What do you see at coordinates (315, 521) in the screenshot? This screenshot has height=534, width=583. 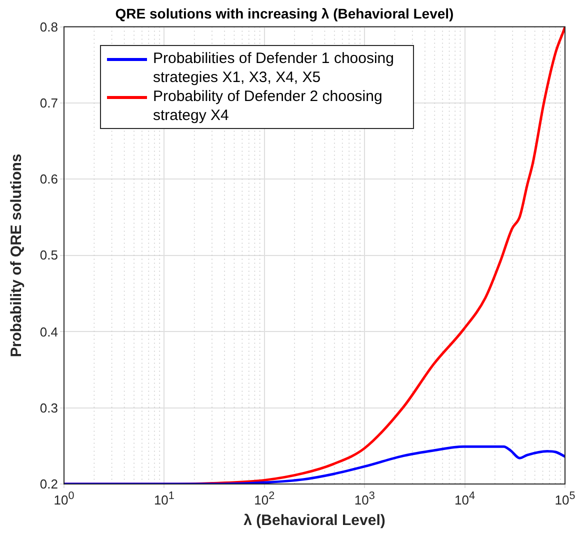 I see `x-axis-title: λ (Behavioral Level)` at bounding box center [315, 521].